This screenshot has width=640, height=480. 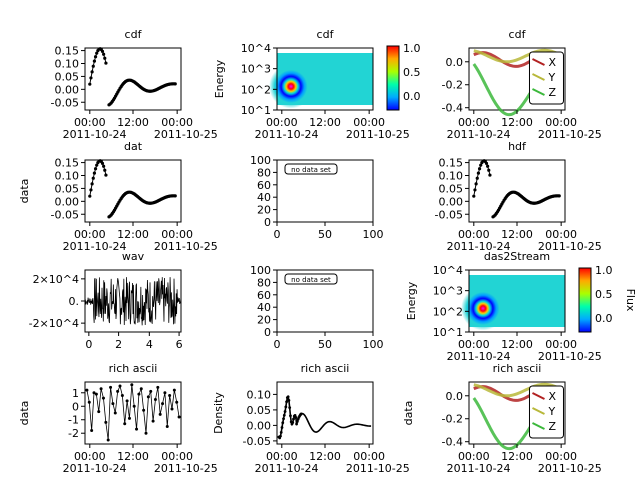 I want to click on p11-ylabel: Density, so click(x=218, y=413).